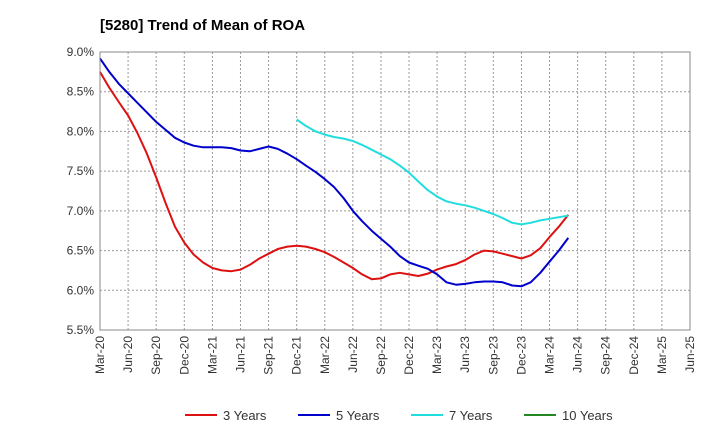 This screenshot has height=440, width=720. I want to click on legend-label: 3 Years, so click(245, 415).